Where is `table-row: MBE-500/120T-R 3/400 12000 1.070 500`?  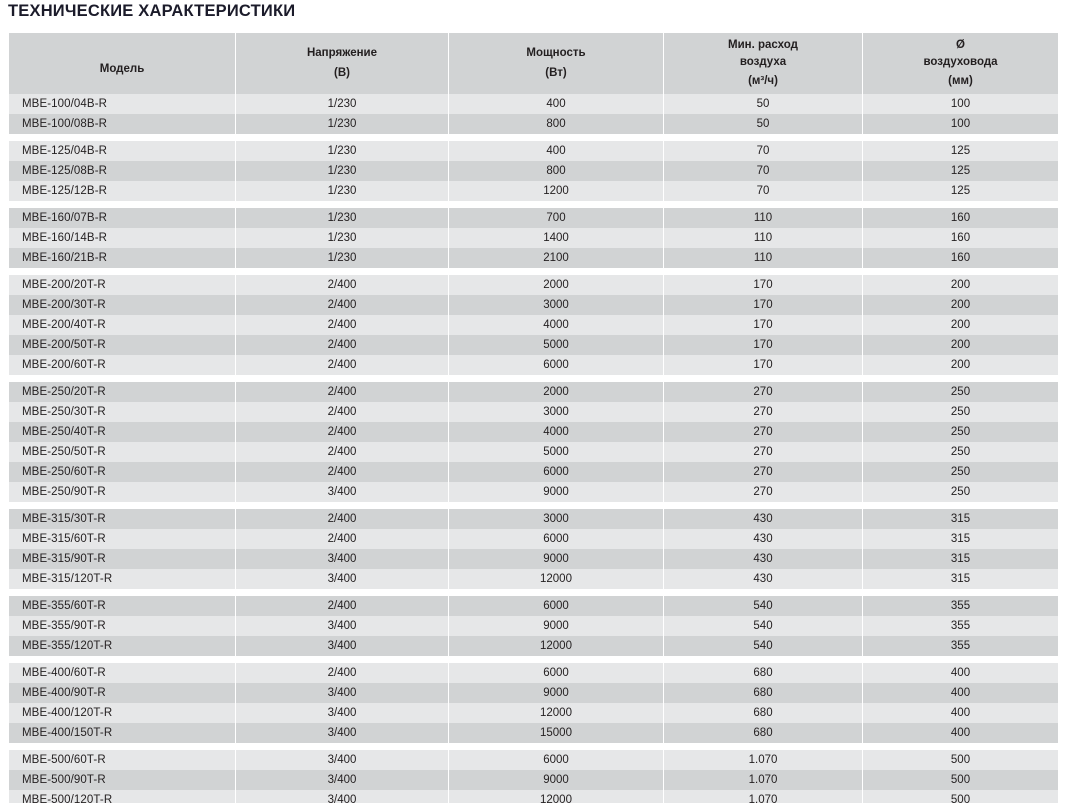
table-row: MBE-500/120T-R 3/400 12000 1.070 500 is located at coordinates (533, 796).